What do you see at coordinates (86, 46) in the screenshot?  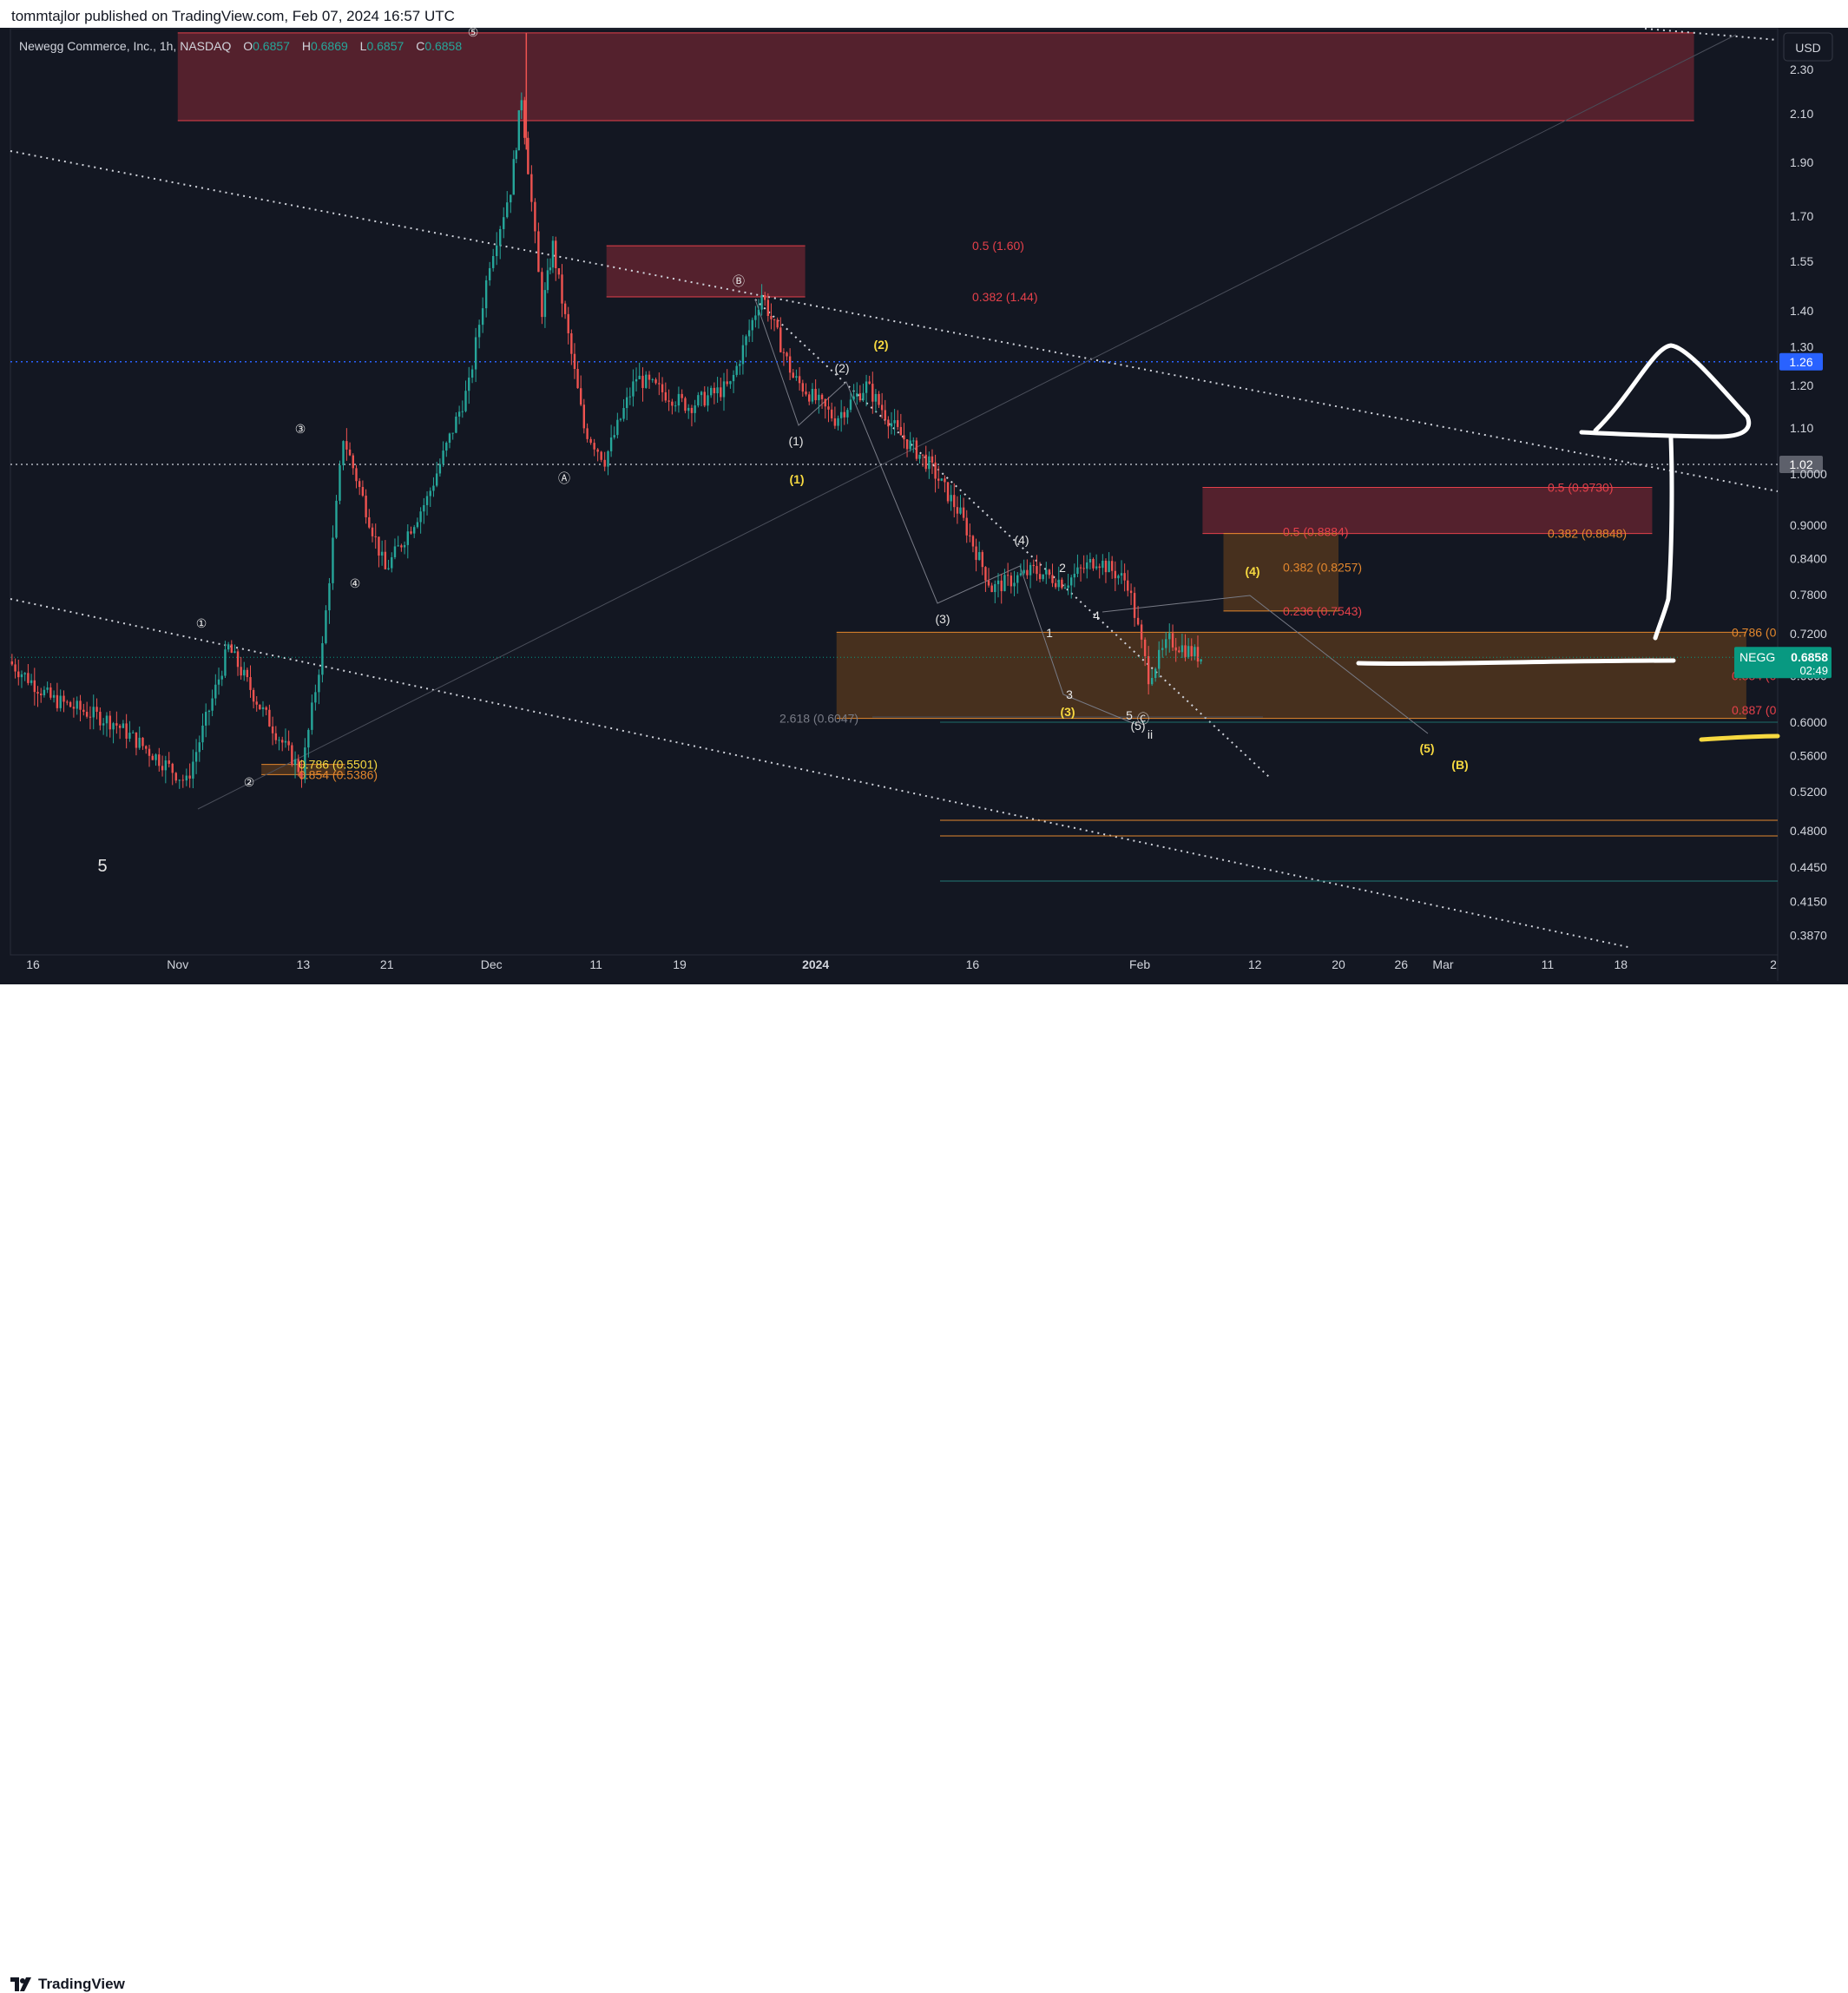 I see `symbol-name: Newegg Commerce, Inc.` at bounding box center [86, 46].